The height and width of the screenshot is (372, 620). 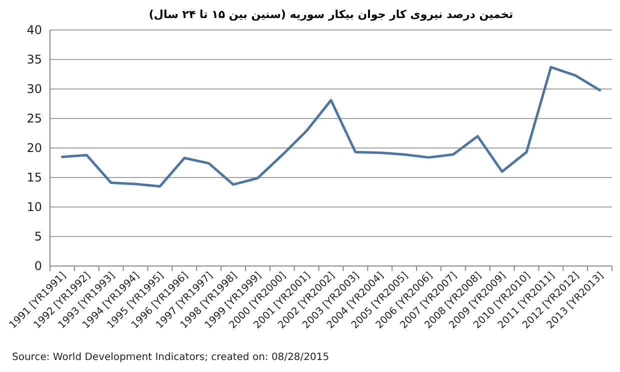 What do you see at coordinates (34, 59) in the screenshot?
I see `y-tick-label: 35` at bounding box center [34, 59].